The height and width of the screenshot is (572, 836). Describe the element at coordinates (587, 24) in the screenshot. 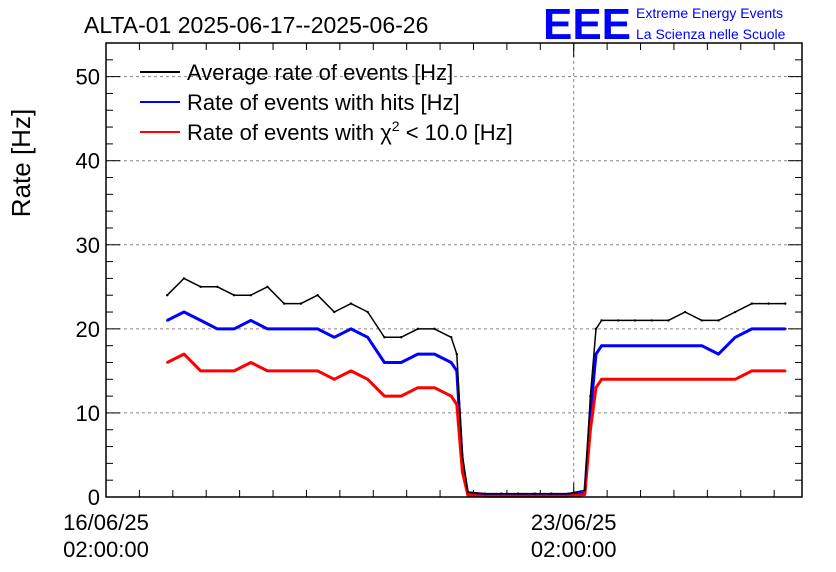

I see `logo-mark: EEE` at that location.